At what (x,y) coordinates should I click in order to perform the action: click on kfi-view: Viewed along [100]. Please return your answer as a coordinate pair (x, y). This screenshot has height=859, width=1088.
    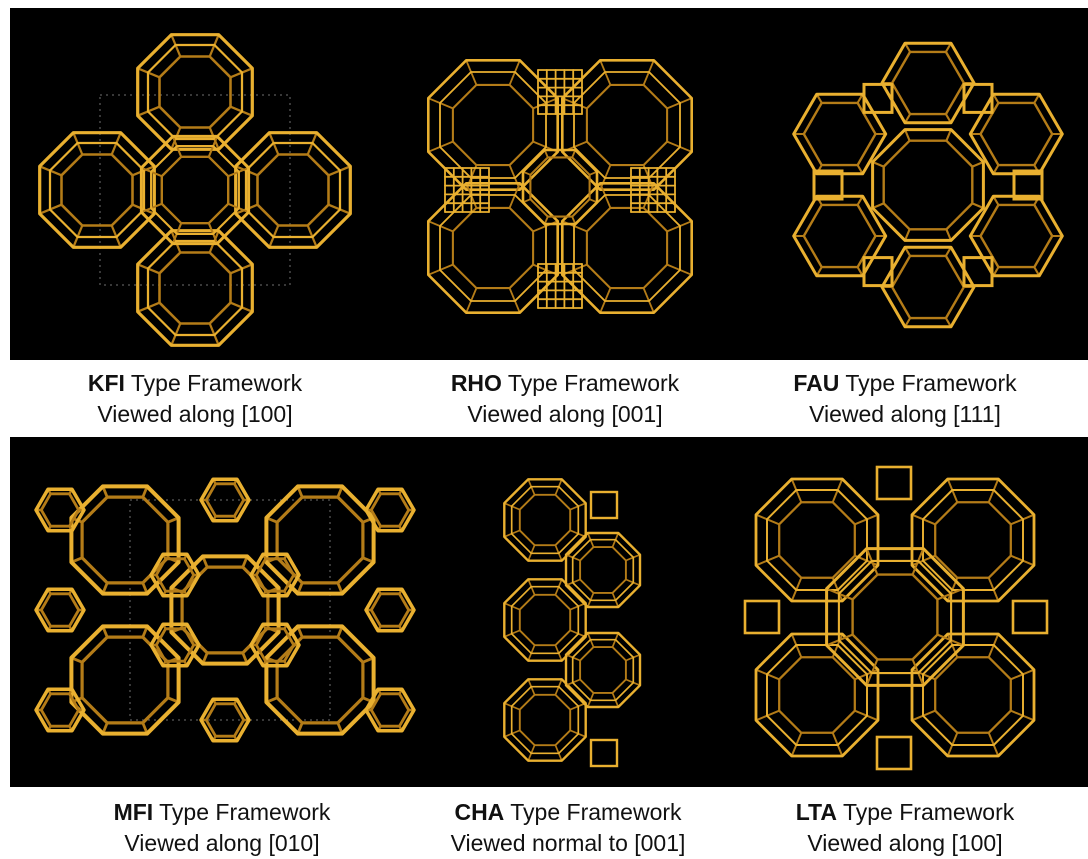
    Looking at the image, I should click on (195, 414).